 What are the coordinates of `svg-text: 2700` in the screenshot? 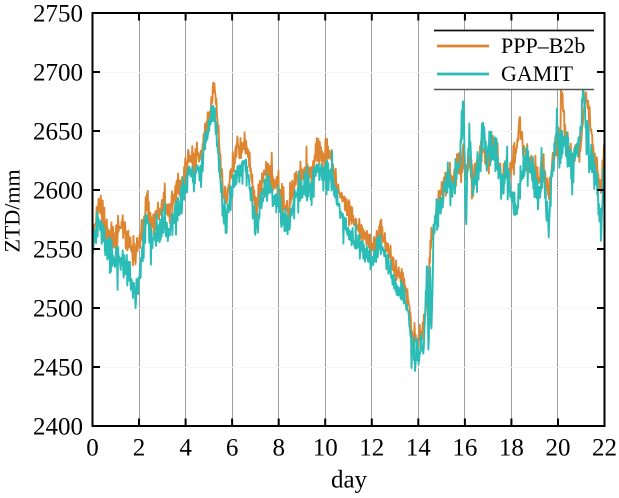 It's located at (58, 72).